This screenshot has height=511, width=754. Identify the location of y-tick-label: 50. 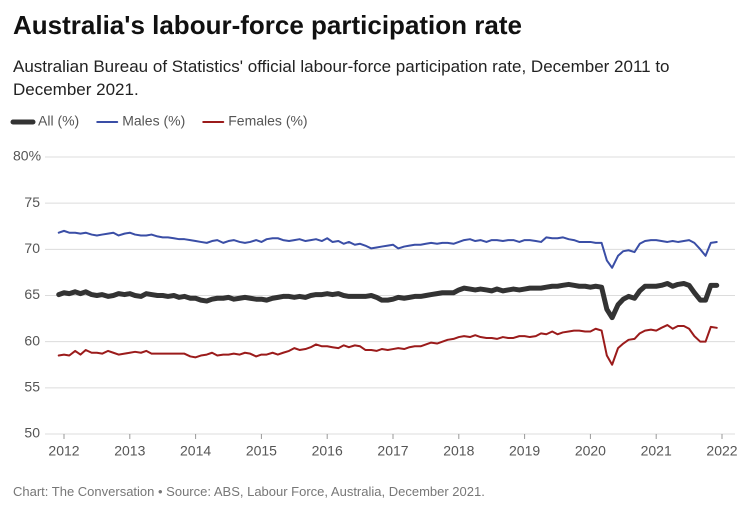
(32, 433).